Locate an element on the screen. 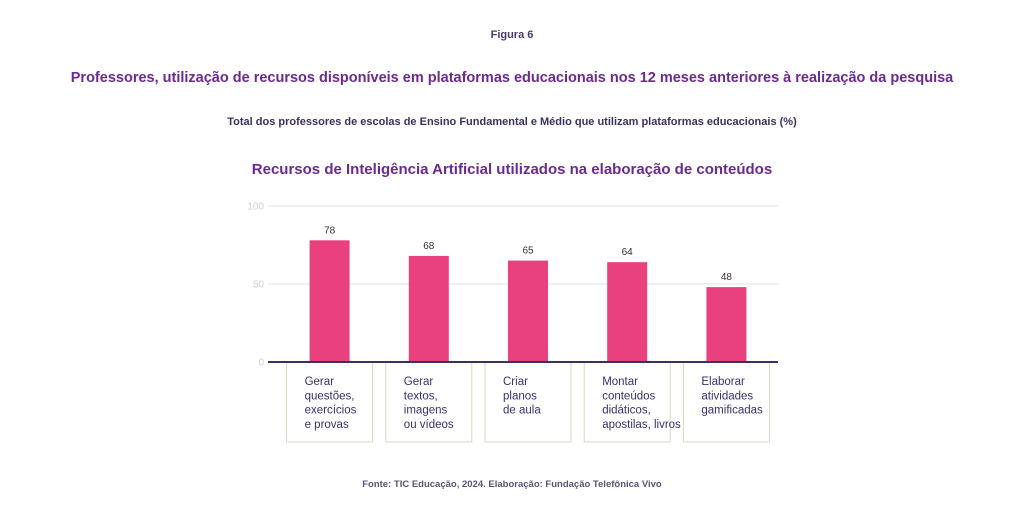 This screenshot has height=530, width=1024. category-label-line: Elaborar is located at coordinates (723, 382).